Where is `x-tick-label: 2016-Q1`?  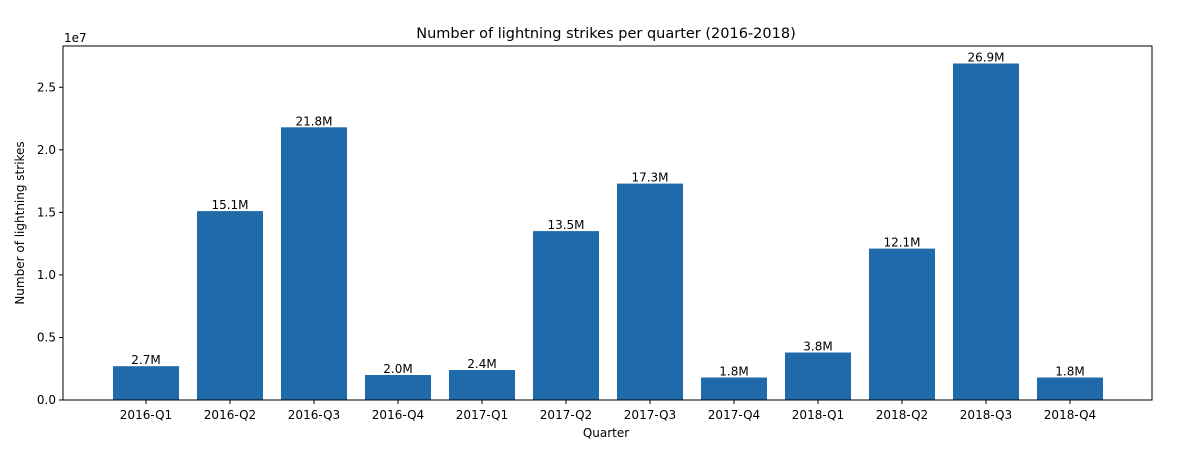
x-tick-label: 2016-Q1 is located at coordinates (146, 415).